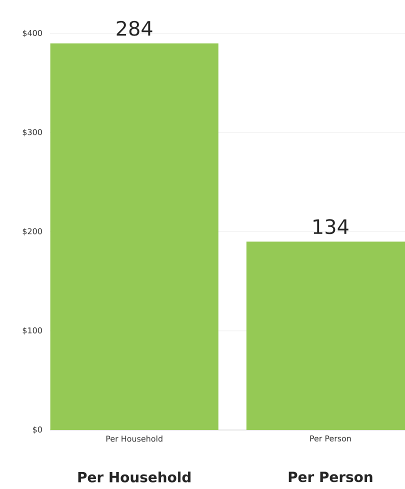 The height and width of the screenshot is (489, 405). What do you see at coordinates (331, 226) in the screenshot?
I see `annotation: 134` at bounding box center [331, 226].